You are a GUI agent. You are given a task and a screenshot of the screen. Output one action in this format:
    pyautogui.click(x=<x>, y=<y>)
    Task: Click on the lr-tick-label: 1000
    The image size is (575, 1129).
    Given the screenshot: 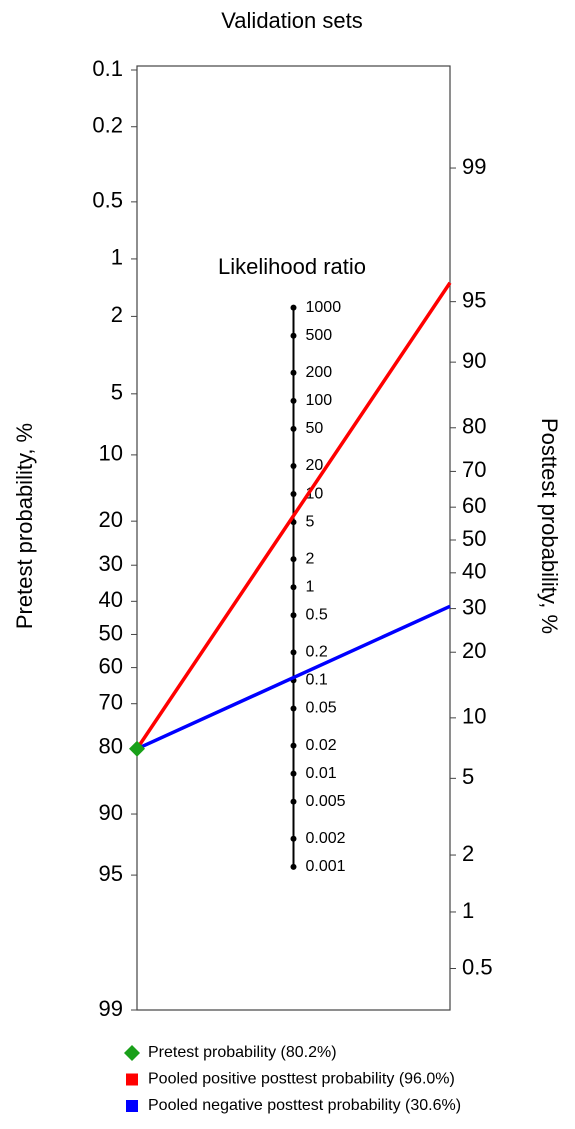 What is the action you would take?
    pyautogui.click(x=324, y=307)
    